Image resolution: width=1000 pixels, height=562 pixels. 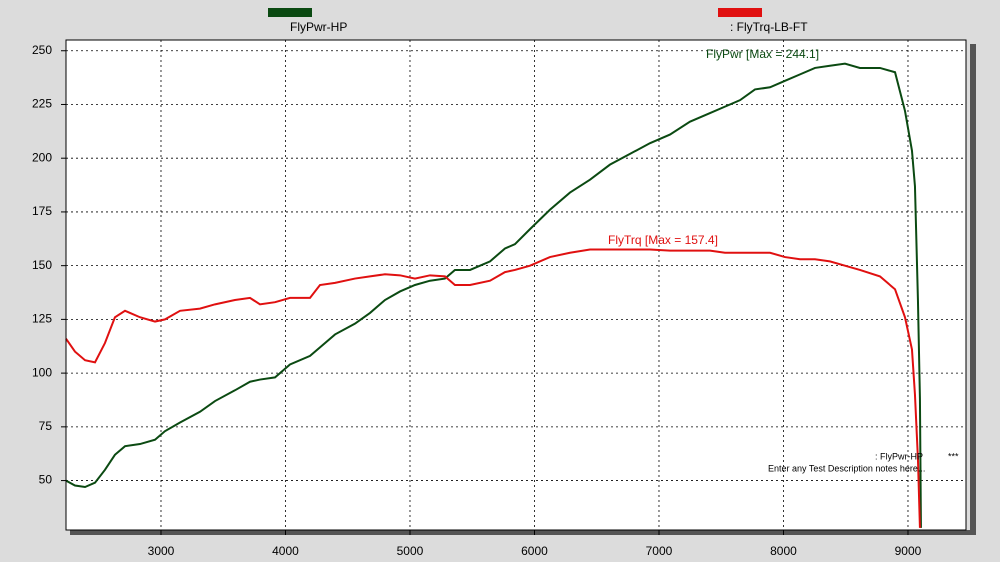 I want to click on x-tick-label: 8000, so click(x=783, y=551).